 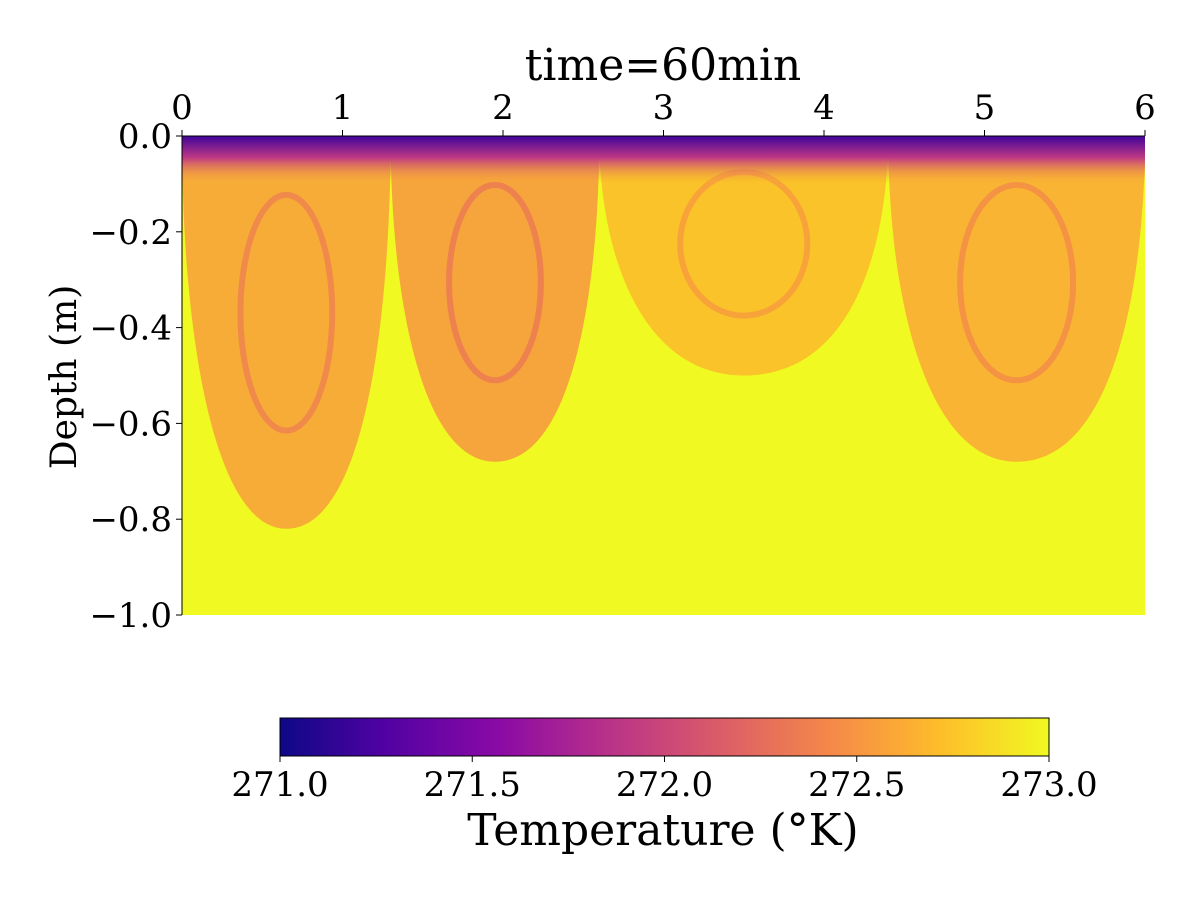 What do you see at coordinates (662, 830) in the screenshot?
I see `colorbar-label: Temperature (°K)` at bounding box center [662, 830].